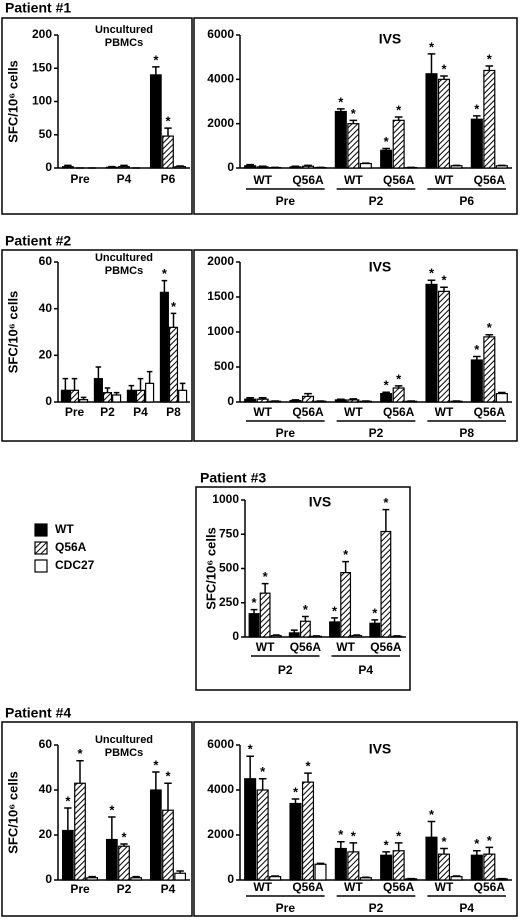  Describe the element at coordinates (220, 34) in the screenshot. I see `y-tick-label: 6000` at that location.